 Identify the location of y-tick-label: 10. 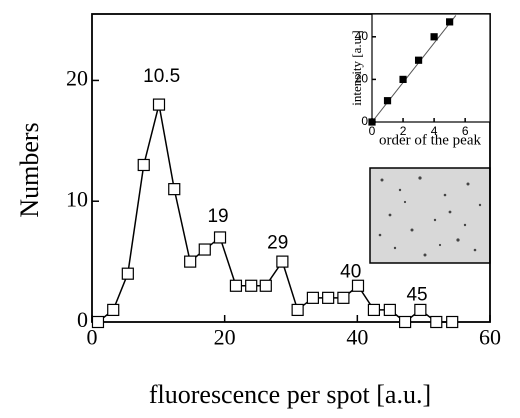
(77, 198).